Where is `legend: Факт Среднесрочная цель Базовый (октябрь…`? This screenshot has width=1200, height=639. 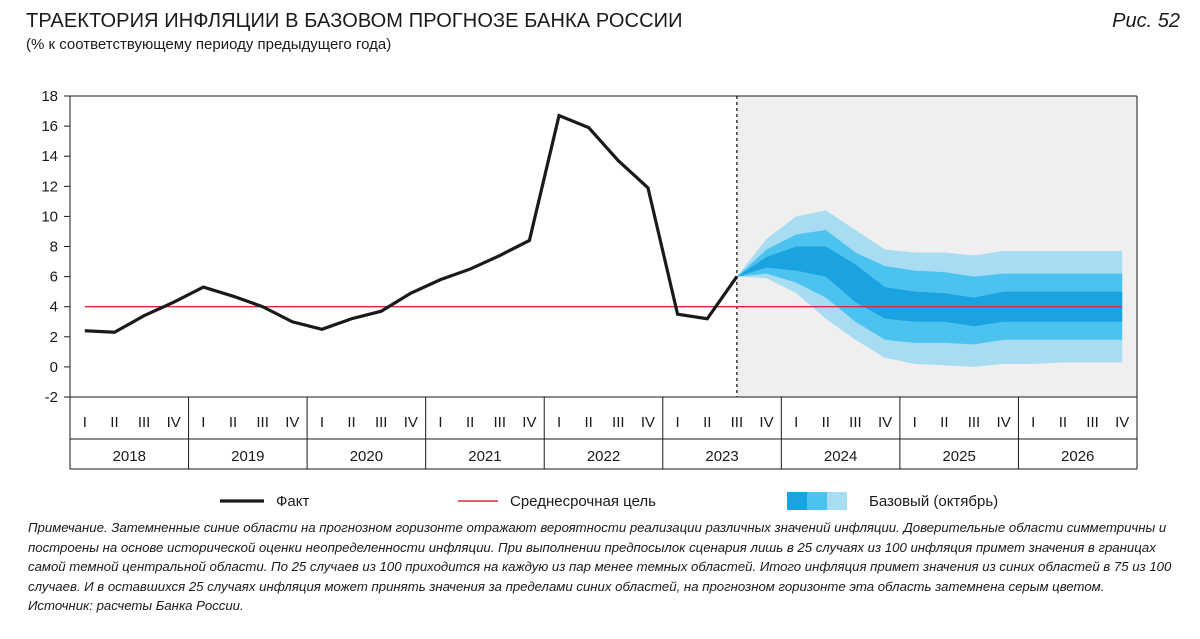
legend: Факт Среднесрочная цель Базовый (октябрь… is located at coordinates (600, 501).